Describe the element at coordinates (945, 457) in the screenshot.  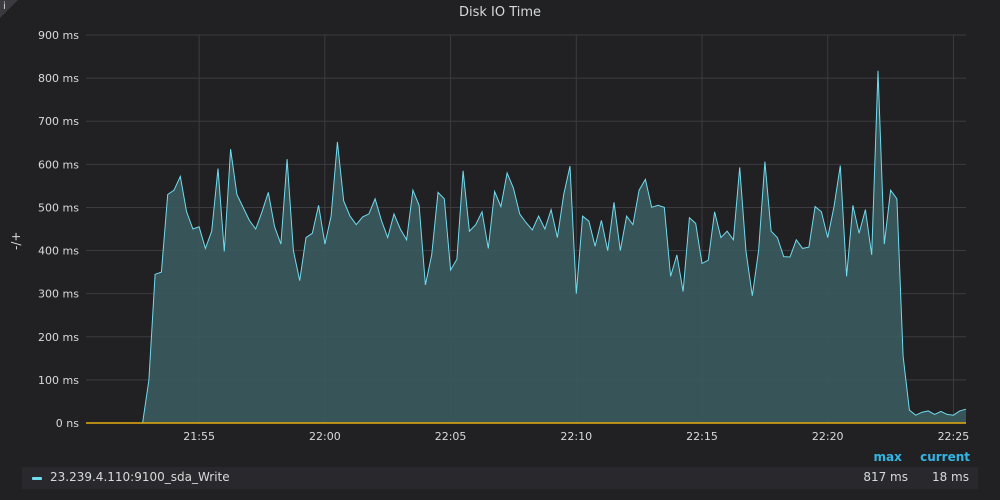
I see `legend-current-header: current` at that location.